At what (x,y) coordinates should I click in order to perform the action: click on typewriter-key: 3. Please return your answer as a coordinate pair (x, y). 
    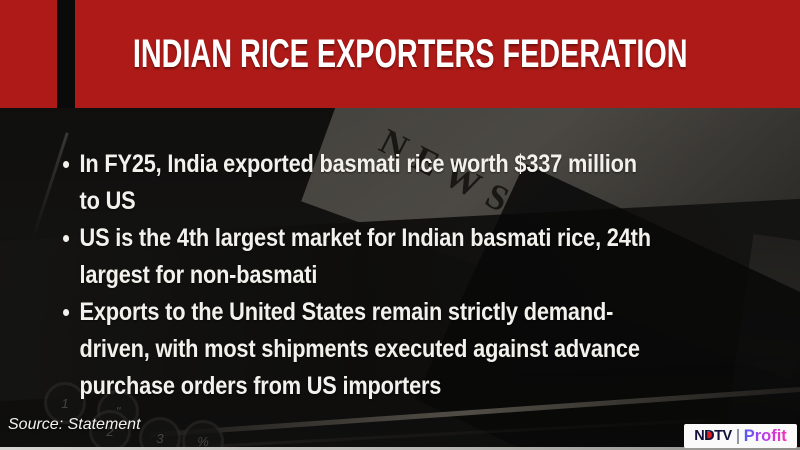
    Looking at the image, I should click on (160, 433).